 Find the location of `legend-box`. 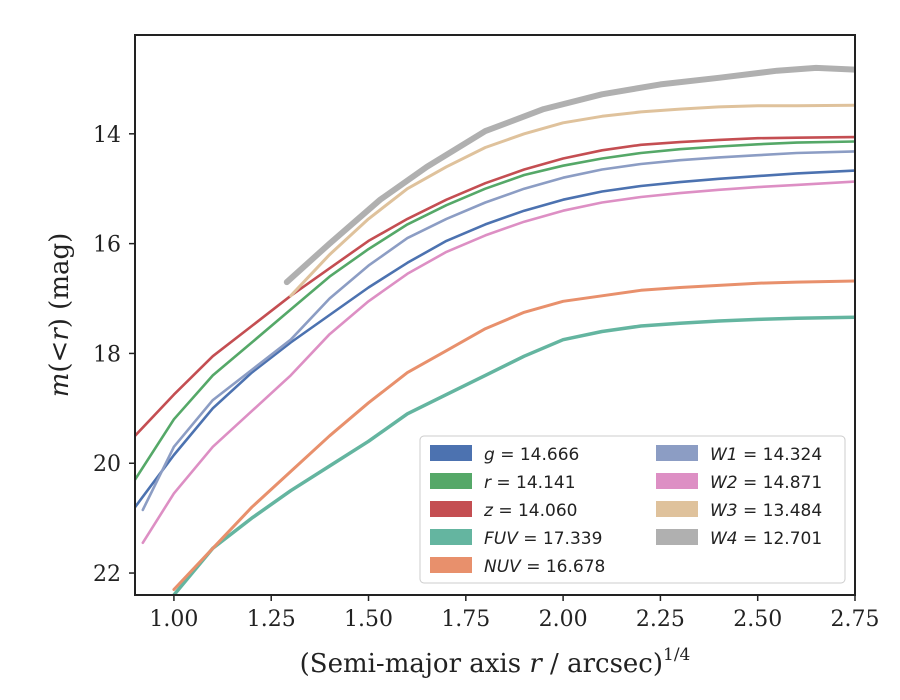

legend-box is located at coordinates (632, 509).